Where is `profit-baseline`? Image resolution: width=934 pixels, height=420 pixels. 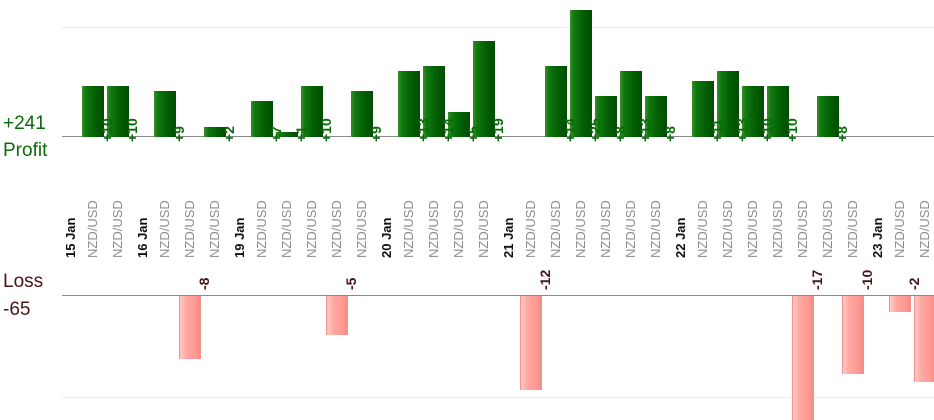
profit-baseline is located at coordinates (498, 136).